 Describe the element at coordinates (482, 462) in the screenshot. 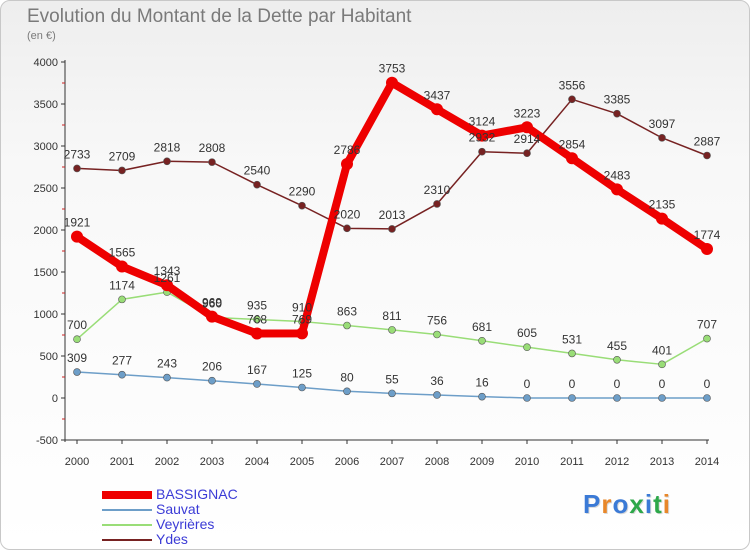

I see `x-tick-label: 2009` at that location.